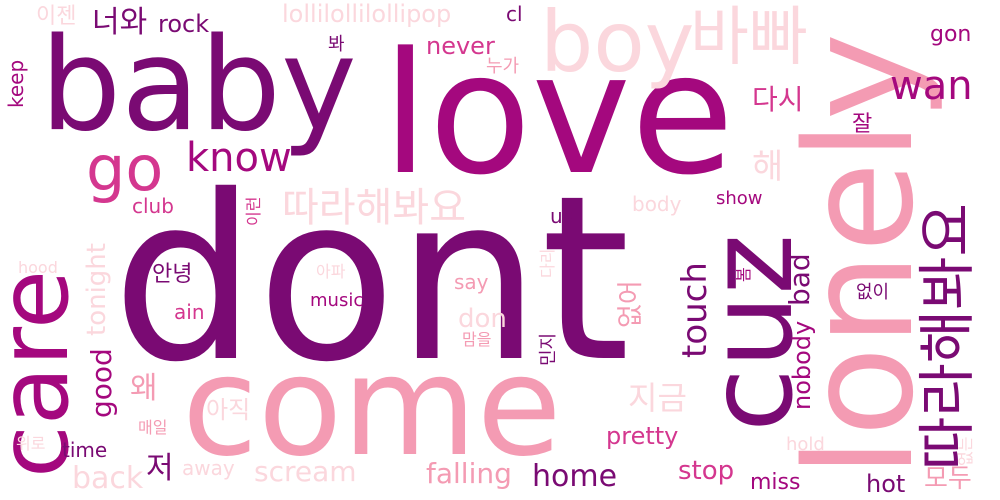  Describe the element at coordinates (642, 436) in the screenshot. I see `word-pretty: pretty` at that location.